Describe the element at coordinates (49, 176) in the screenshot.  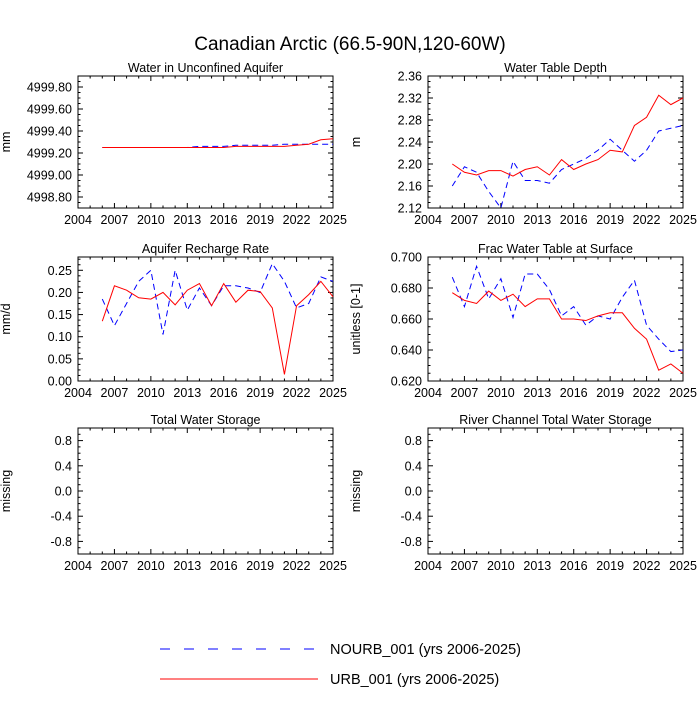
I see `y-tick-label: 4999.00` at that location.